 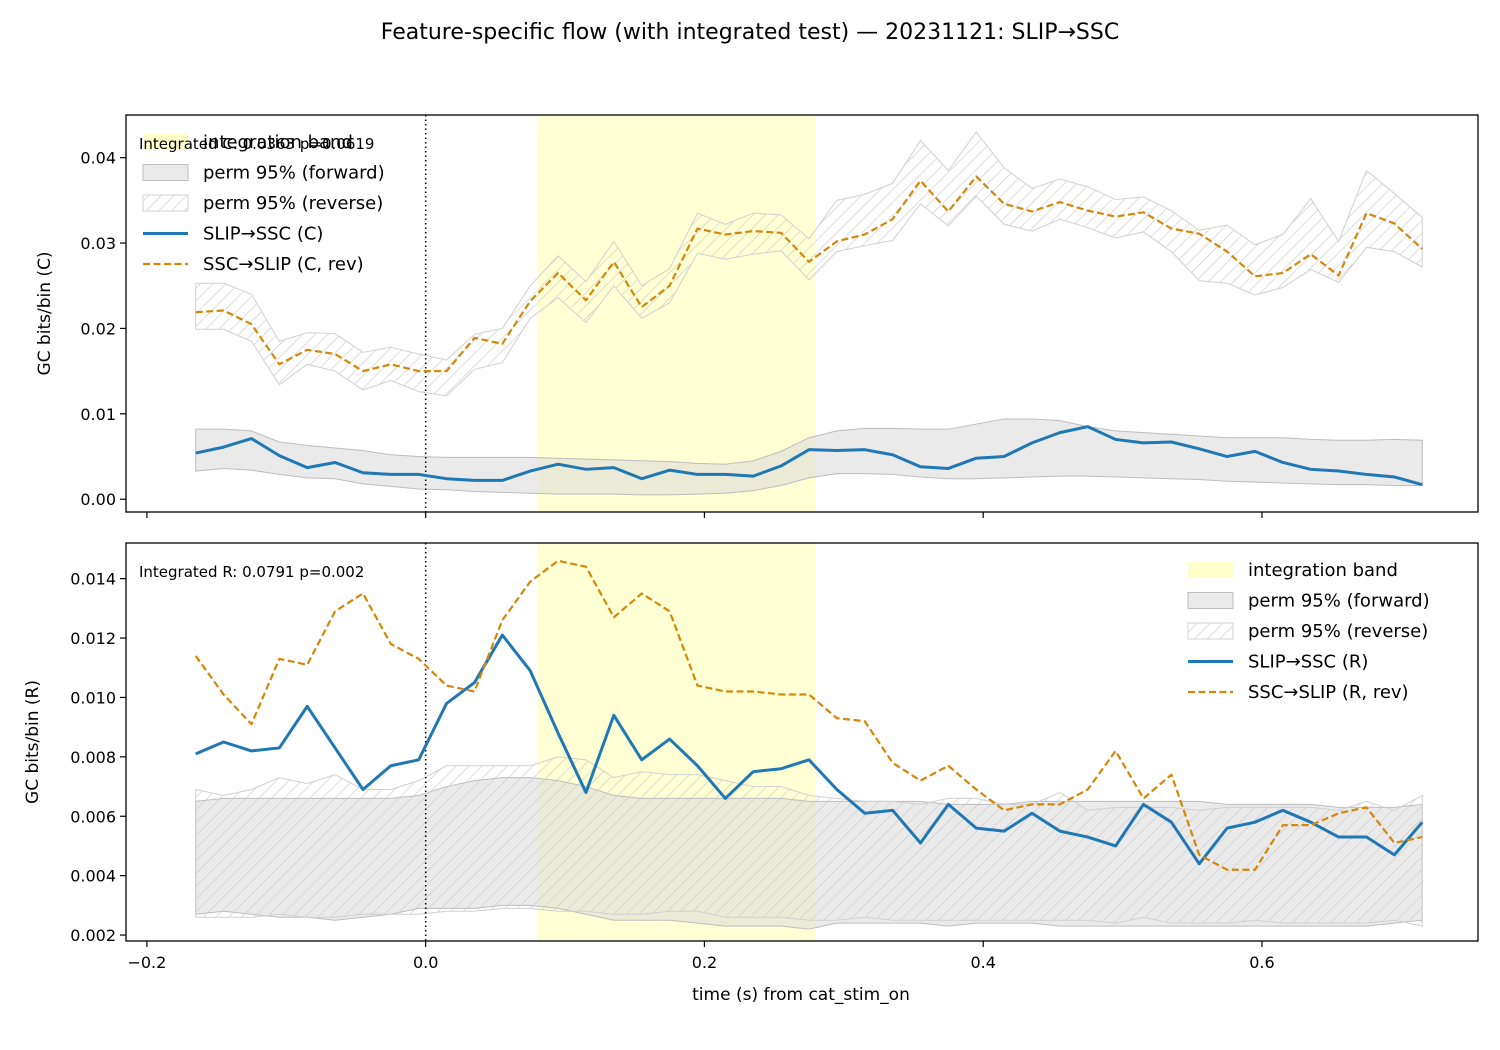 What do you see at coordinates (982, 962) in the screenshot?
I see `x-tick-label: 0.4` at bounding box center [982, 962].